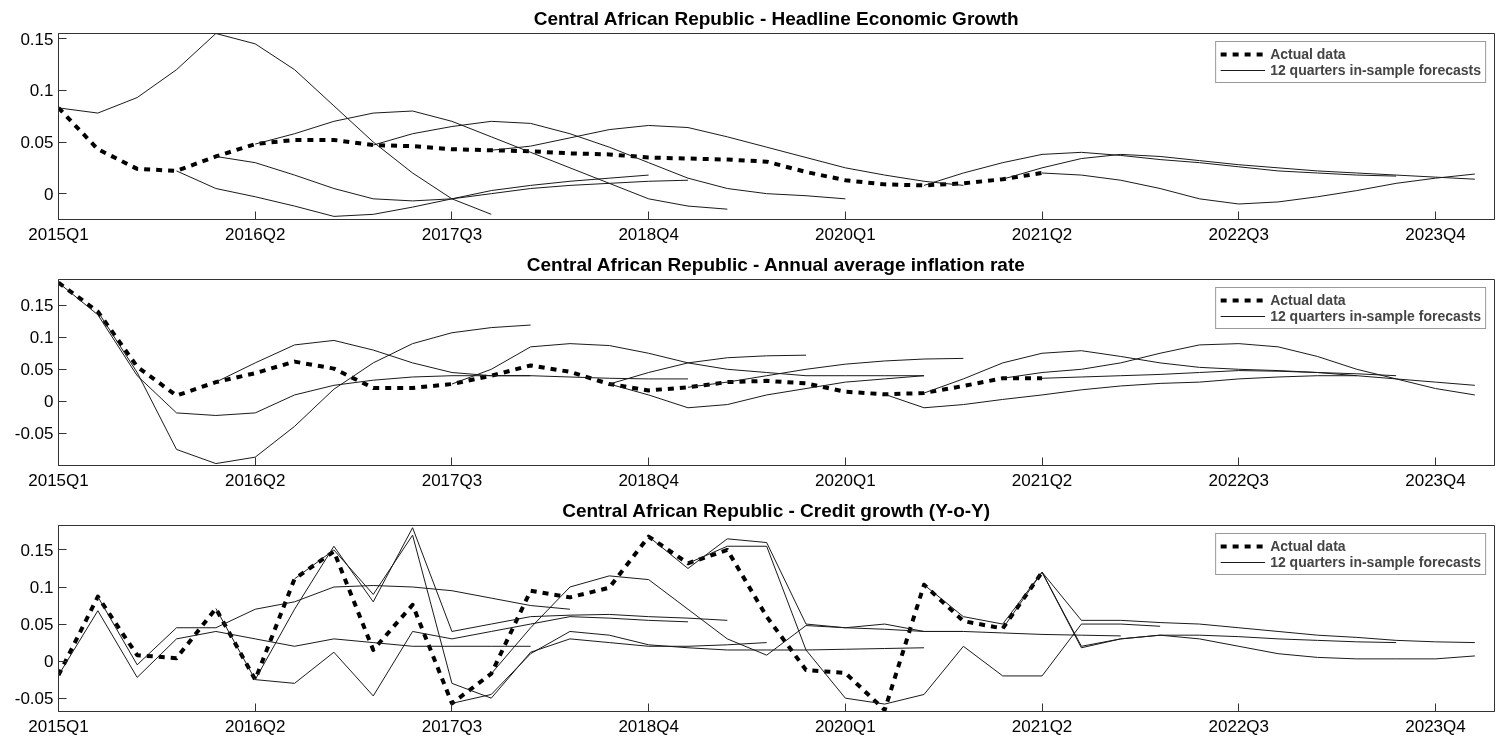 The image size is (1508, 745). I want to click on chart-title: Central African Republic - Credit growth (Y-o-Y), so click(776, 510).